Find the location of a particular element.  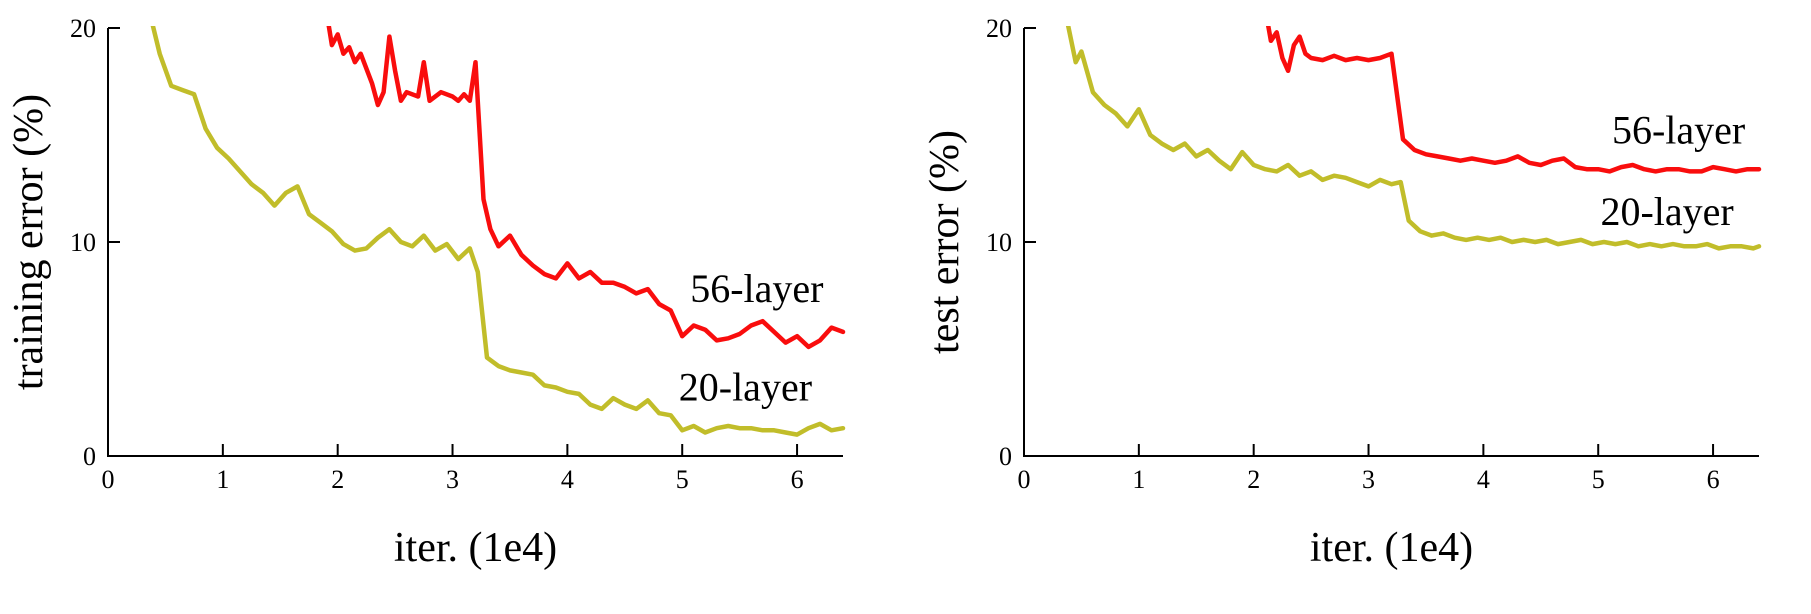

series-line-20-layer is located at coordinates (1413, 138).